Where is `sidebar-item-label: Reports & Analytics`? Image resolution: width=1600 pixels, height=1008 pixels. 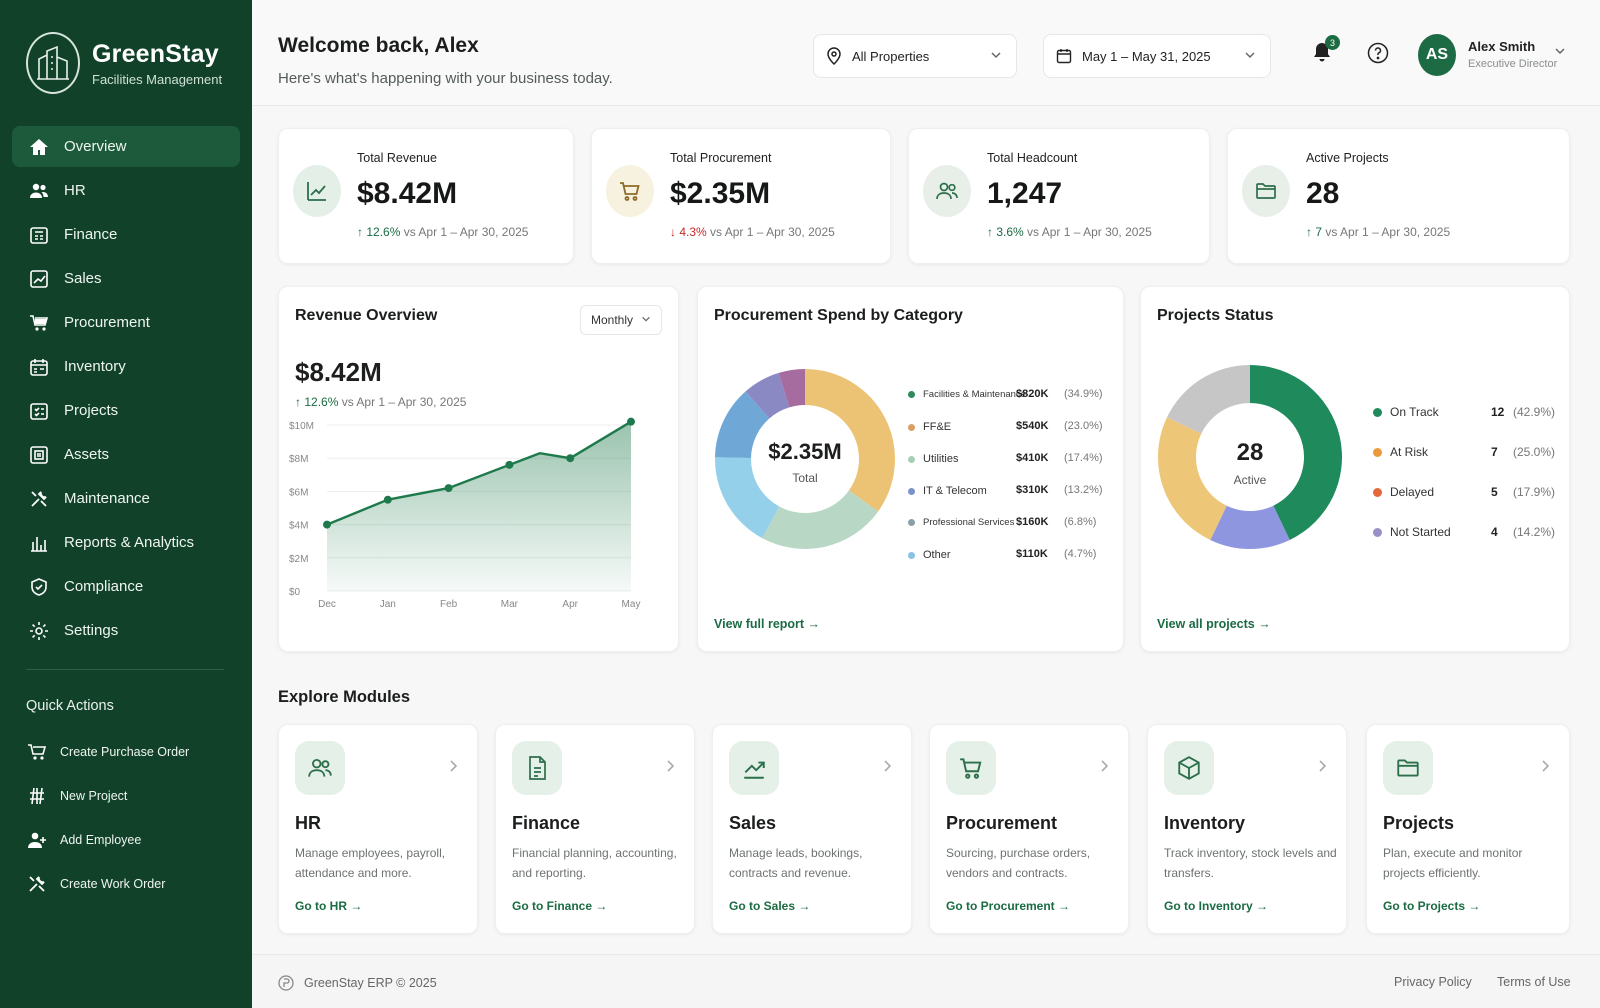 sidebar-item-label: Reports & Analytics is located at coordinates (129, 542).